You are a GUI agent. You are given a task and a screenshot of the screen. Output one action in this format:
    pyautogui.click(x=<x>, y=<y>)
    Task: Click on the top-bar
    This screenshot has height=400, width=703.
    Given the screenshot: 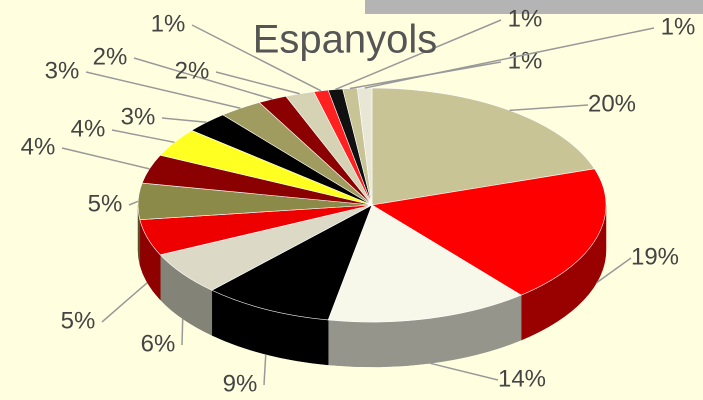 What is the action you would take?
    pyautogui.click(x=534, y=7)
    